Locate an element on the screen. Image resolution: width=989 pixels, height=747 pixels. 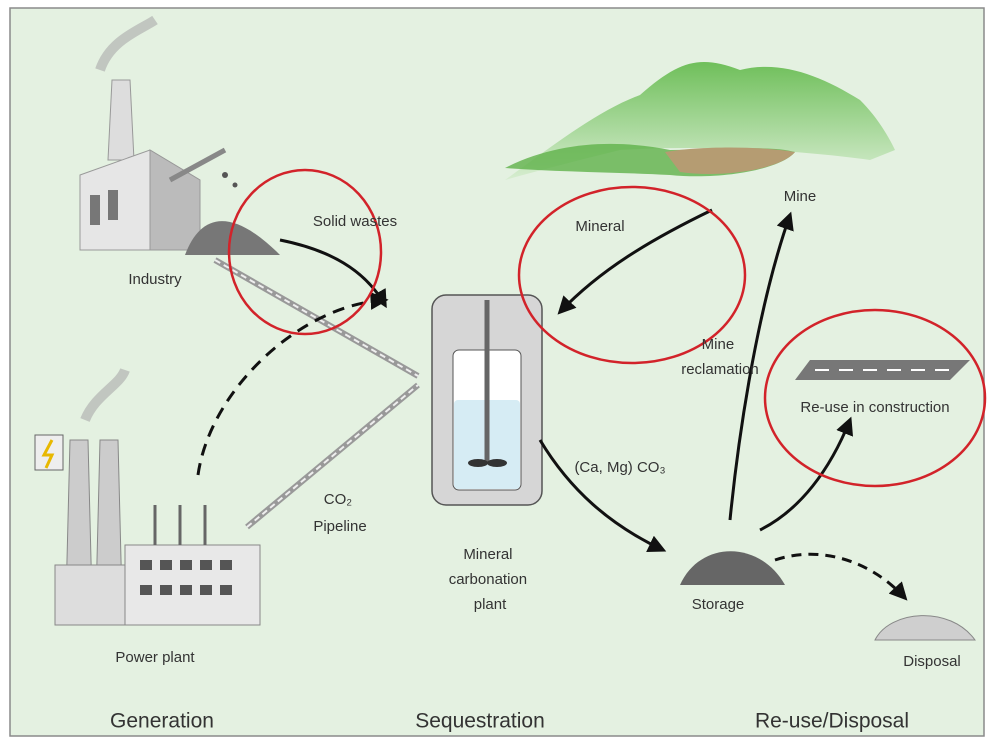
label: Disposal is located at coordinates (932, 661).